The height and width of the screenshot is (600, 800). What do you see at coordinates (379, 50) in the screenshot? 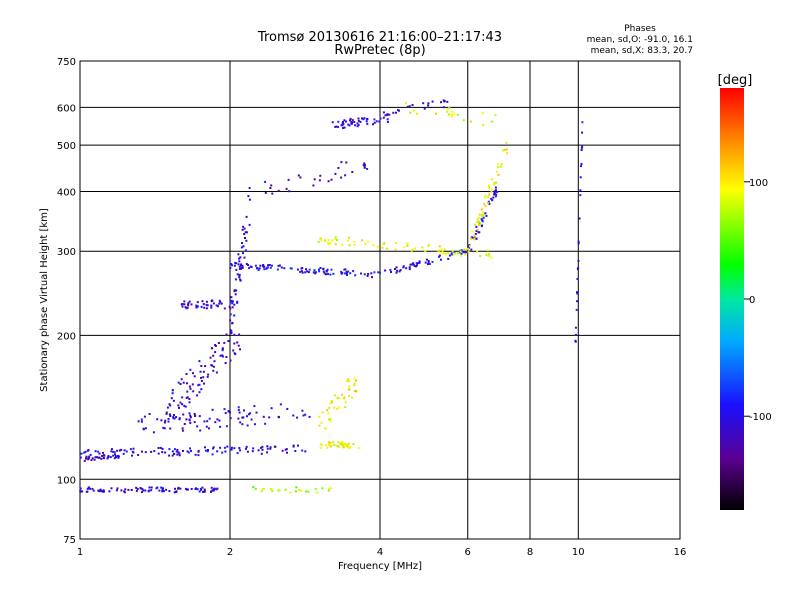
I see `chart-subtitle: RwPretec (8p)` at bounding box center [379, 50].